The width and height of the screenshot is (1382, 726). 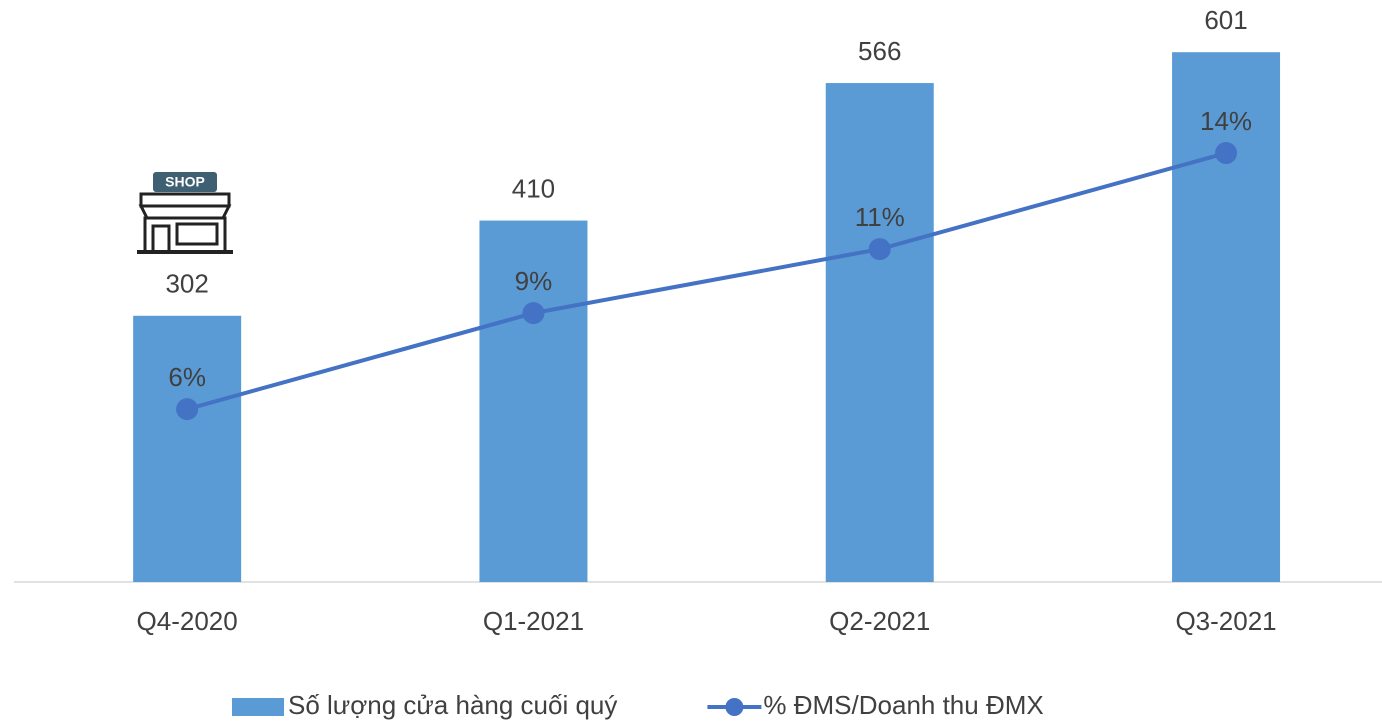 I want to click on bar-value-label: 566, so click(x=879, y=51).